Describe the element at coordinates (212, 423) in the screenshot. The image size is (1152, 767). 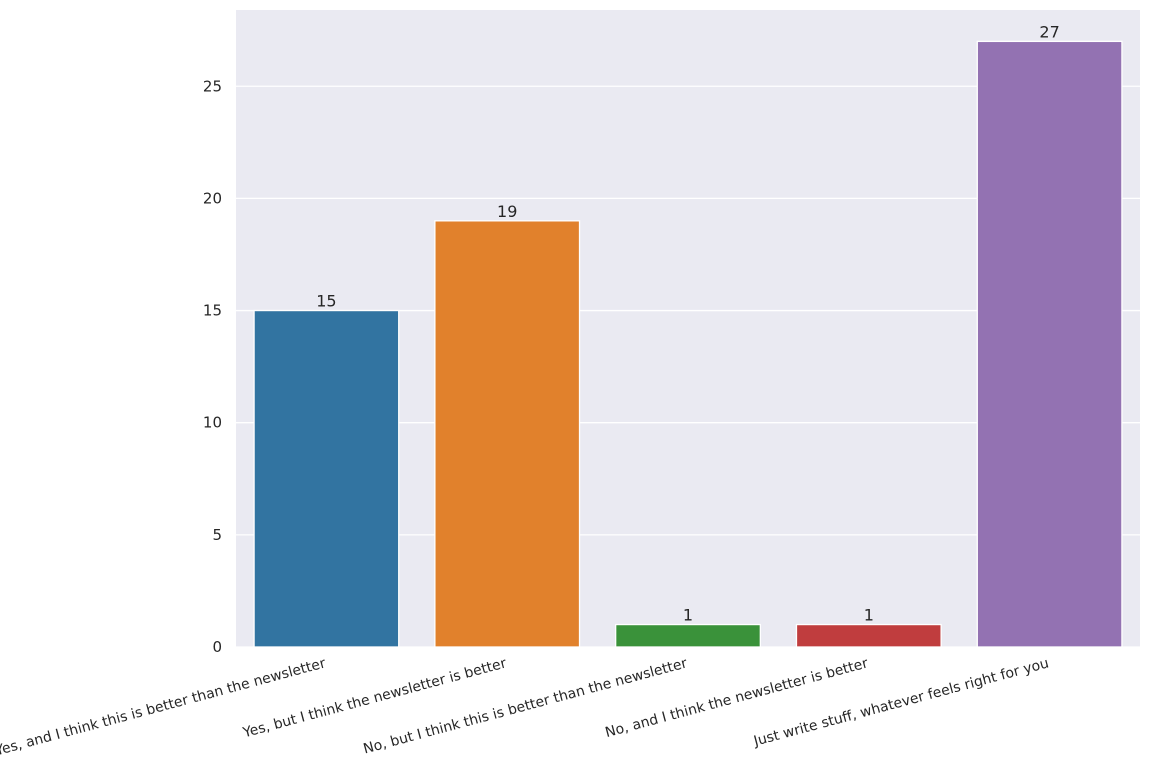
I see `y-tick-label: 10` at that location.